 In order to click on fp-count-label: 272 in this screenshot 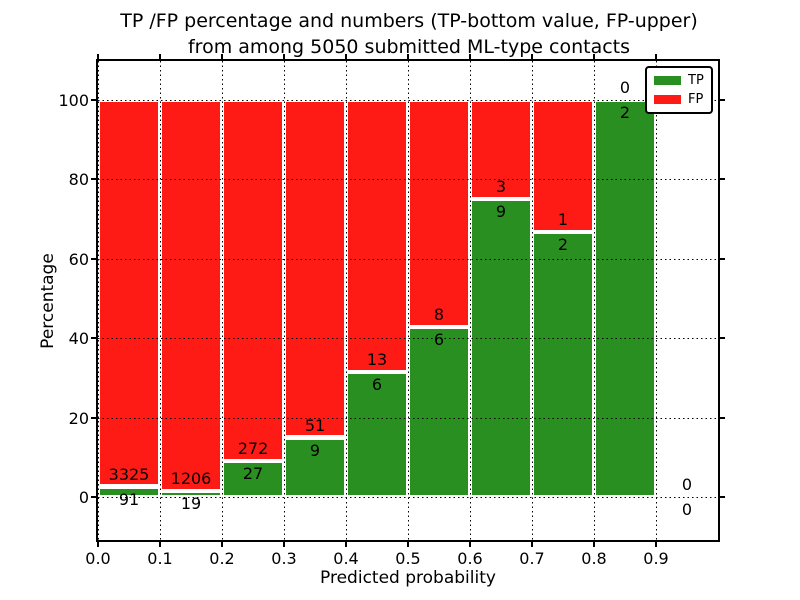, I will do `click(253, 449)`.